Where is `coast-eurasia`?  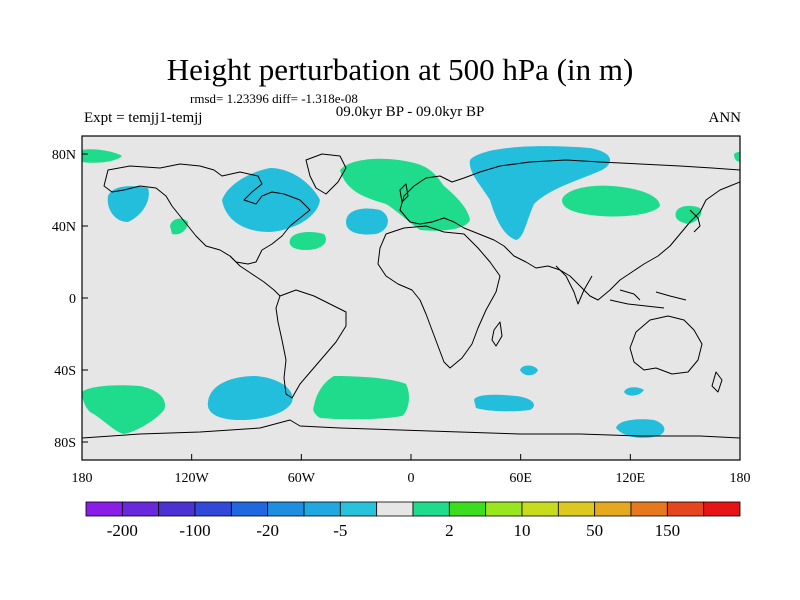
coast-eurasia is located at coordinates (569, 230).